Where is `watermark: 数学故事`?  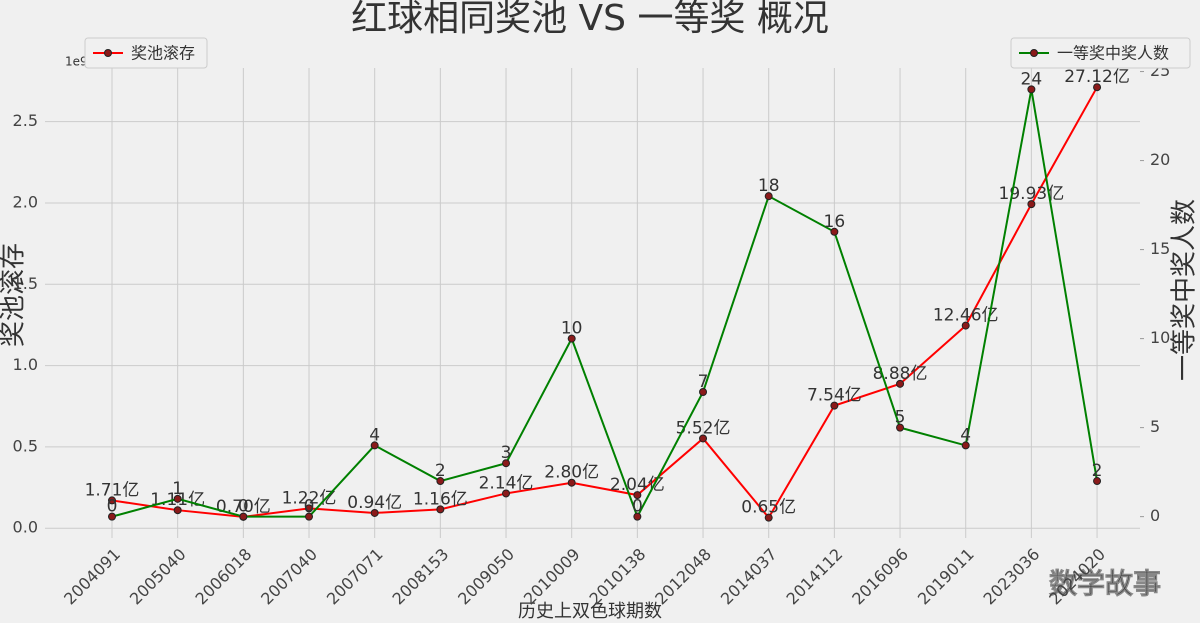
watermark: 数学故事 is located at coordinates (1105, 583).